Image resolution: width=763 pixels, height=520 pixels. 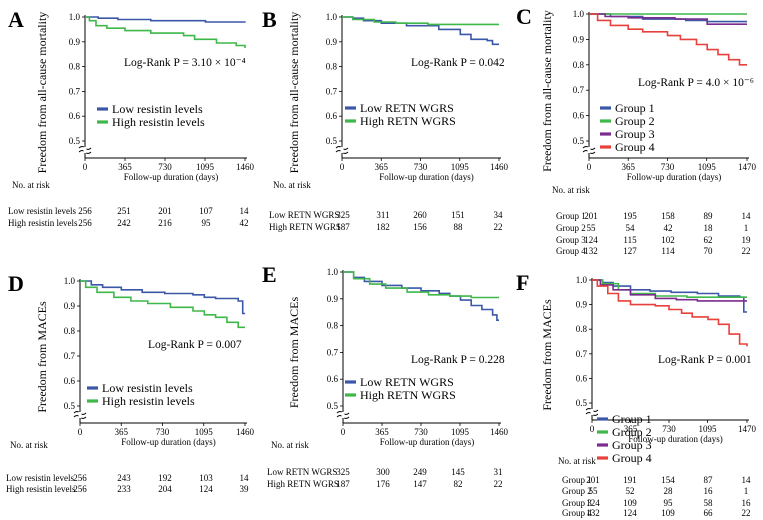 What do you see at coordinates (668, 480) in the screenshot?
I see `risk-count: 154` at bounding box center [668, 480].